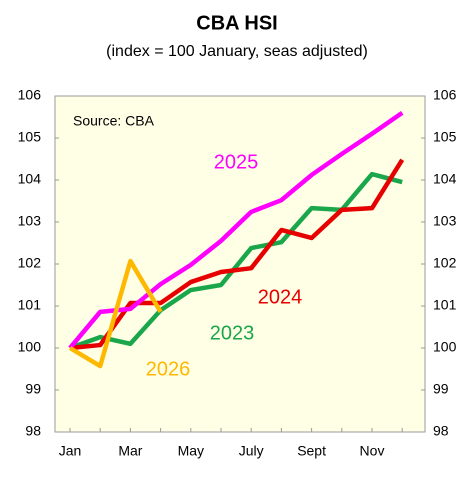  I want to click on y-tick-label: 102, so click(30, 263).